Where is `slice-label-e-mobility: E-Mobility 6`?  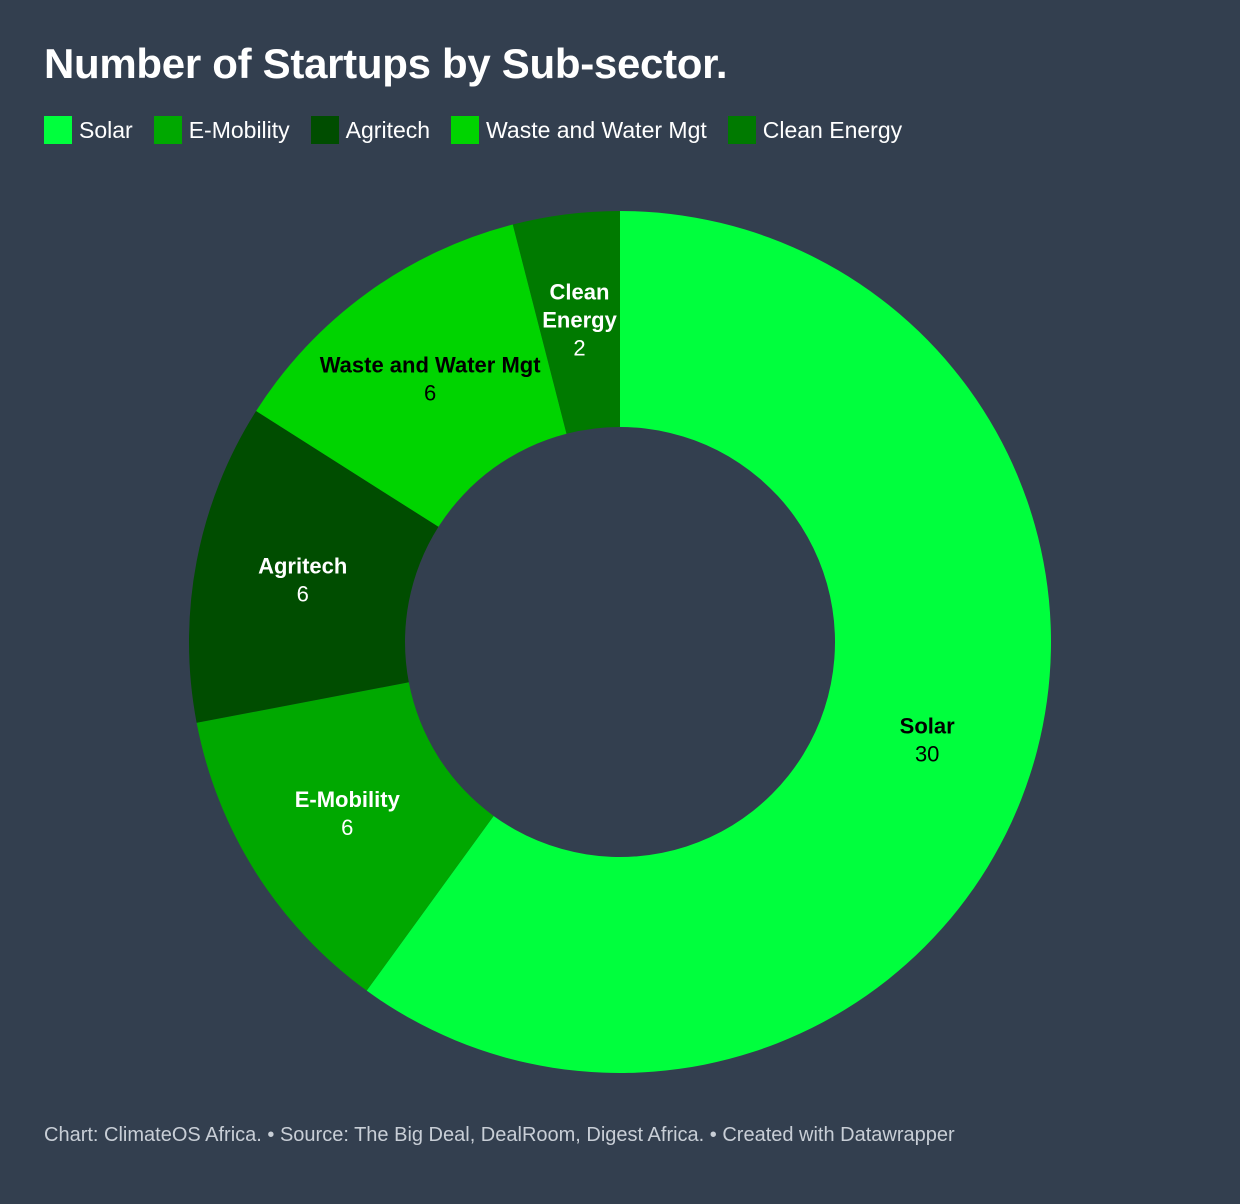 slice-label-e-mobility: E-Mobility 6 is located at coordinates (348, 813).